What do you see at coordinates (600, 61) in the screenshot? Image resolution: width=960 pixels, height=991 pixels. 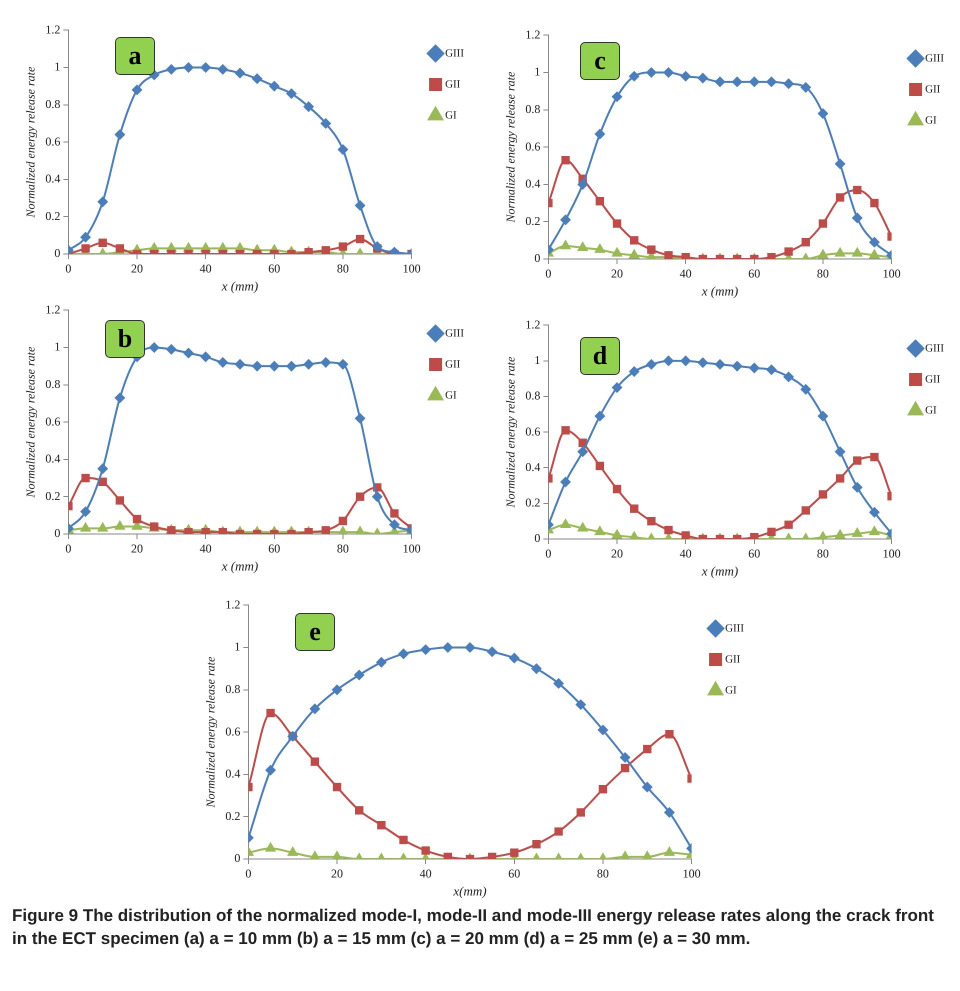 I see `annotation: c` at bounding box center [600, 61].